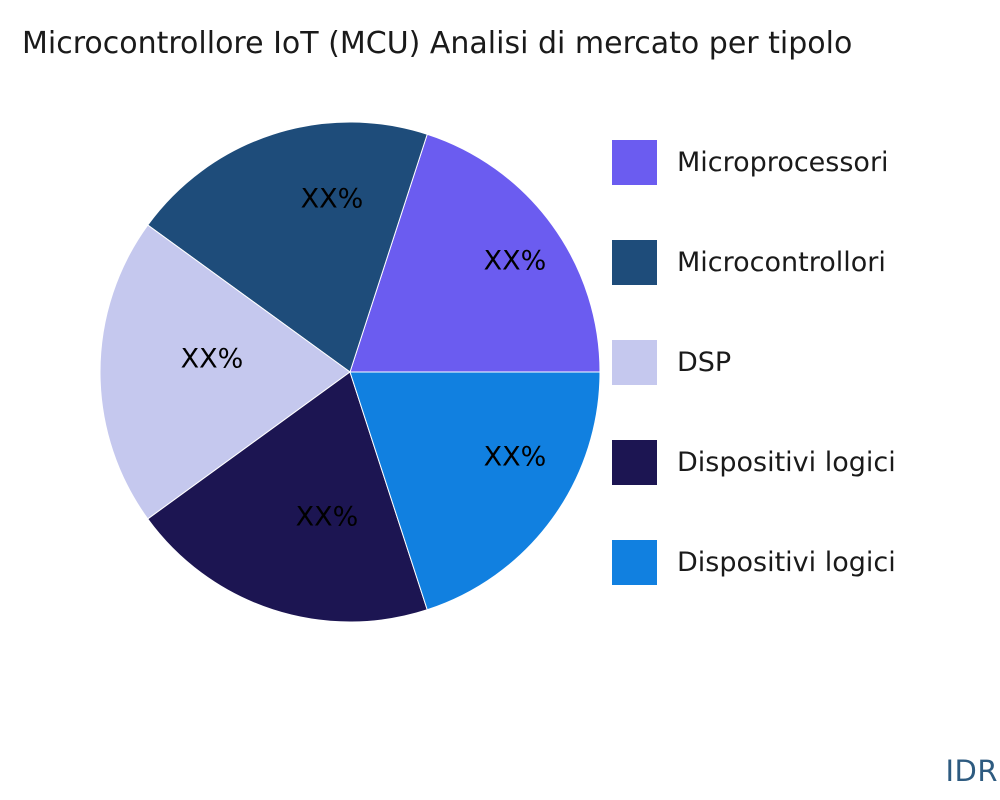  I want to click on legend-item-label: DSP, so click(704, 362).